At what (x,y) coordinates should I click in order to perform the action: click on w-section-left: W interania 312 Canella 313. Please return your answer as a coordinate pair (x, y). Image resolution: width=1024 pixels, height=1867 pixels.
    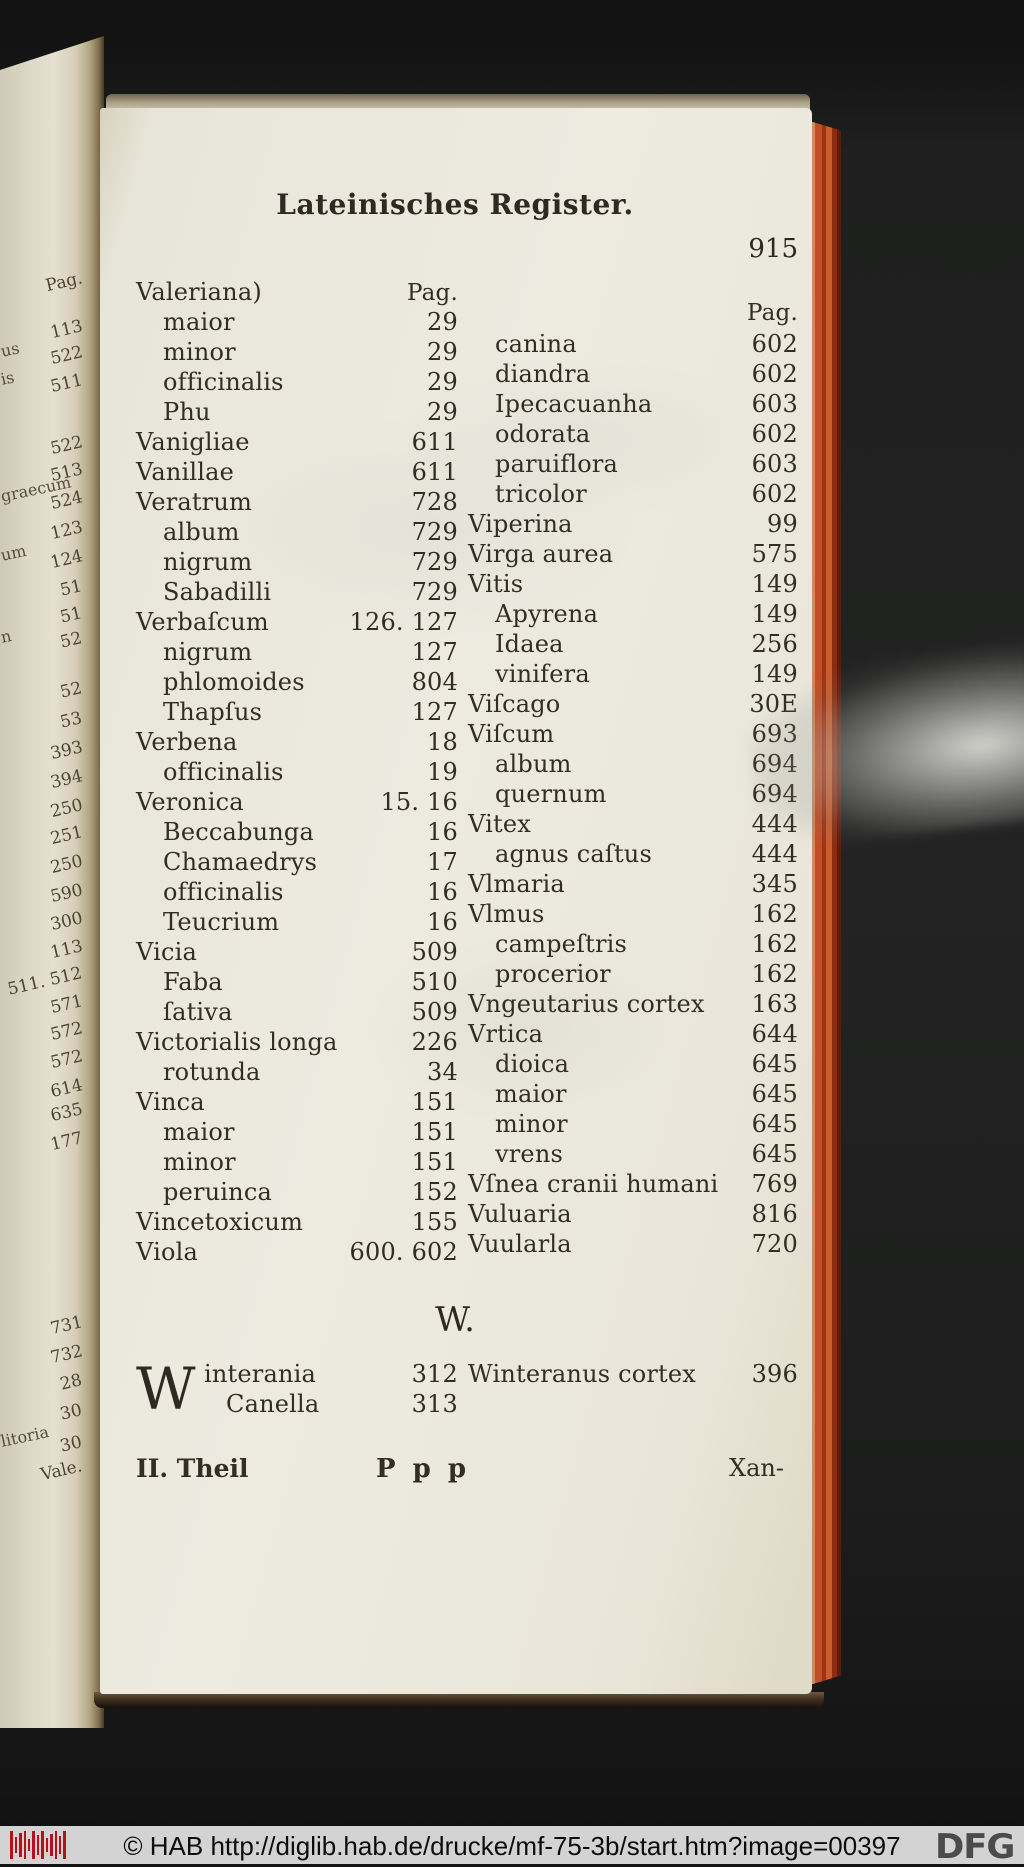
    Looking at the image, I should click on (297, 1390).